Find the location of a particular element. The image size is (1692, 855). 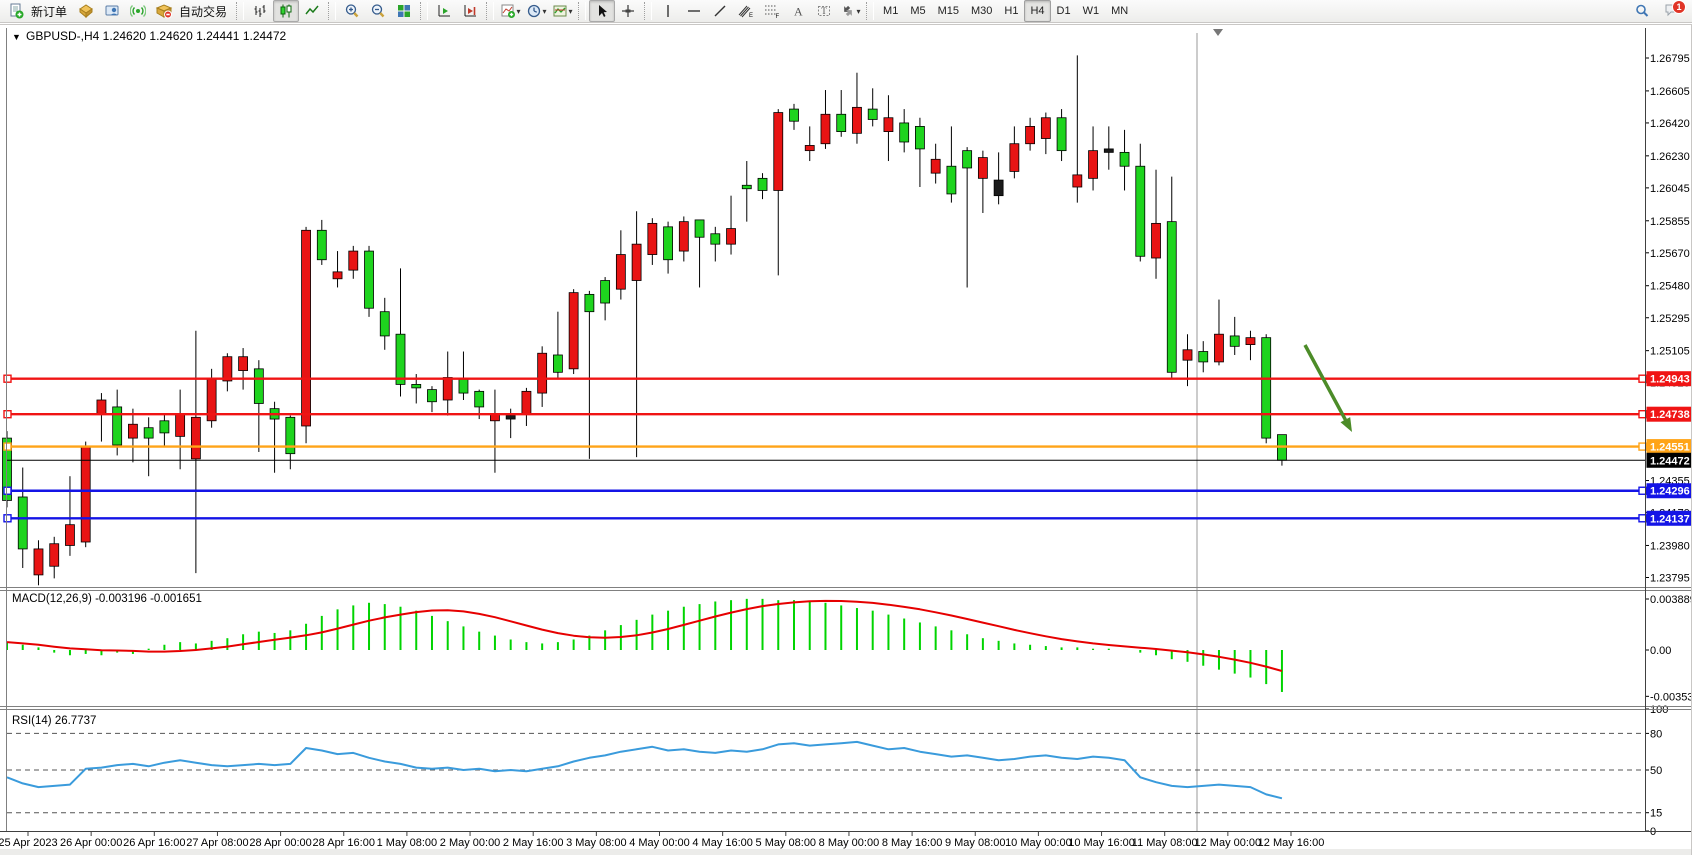

horizontal-line-icon is located at coordinates (694, 11).